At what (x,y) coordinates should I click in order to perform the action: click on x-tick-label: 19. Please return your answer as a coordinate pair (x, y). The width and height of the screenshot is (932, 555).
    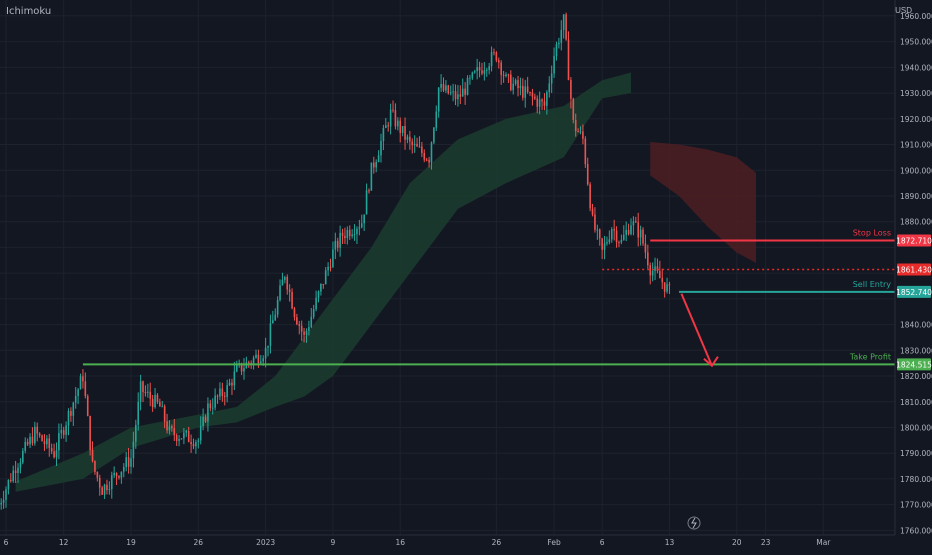
    Looking at the image, I should click on (131, 542).